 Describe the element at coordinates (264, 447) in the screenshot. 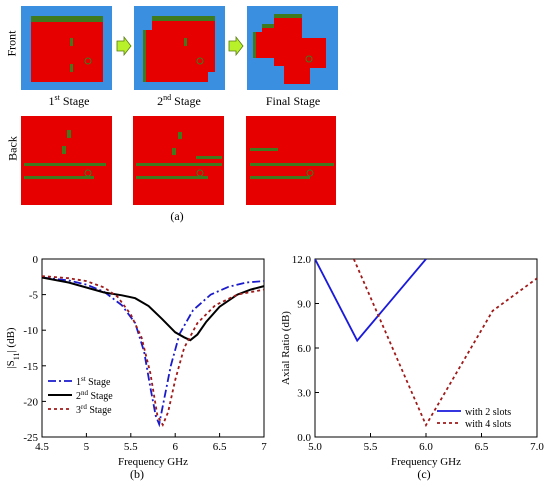

I see `x-tick-label: 7` at that location.